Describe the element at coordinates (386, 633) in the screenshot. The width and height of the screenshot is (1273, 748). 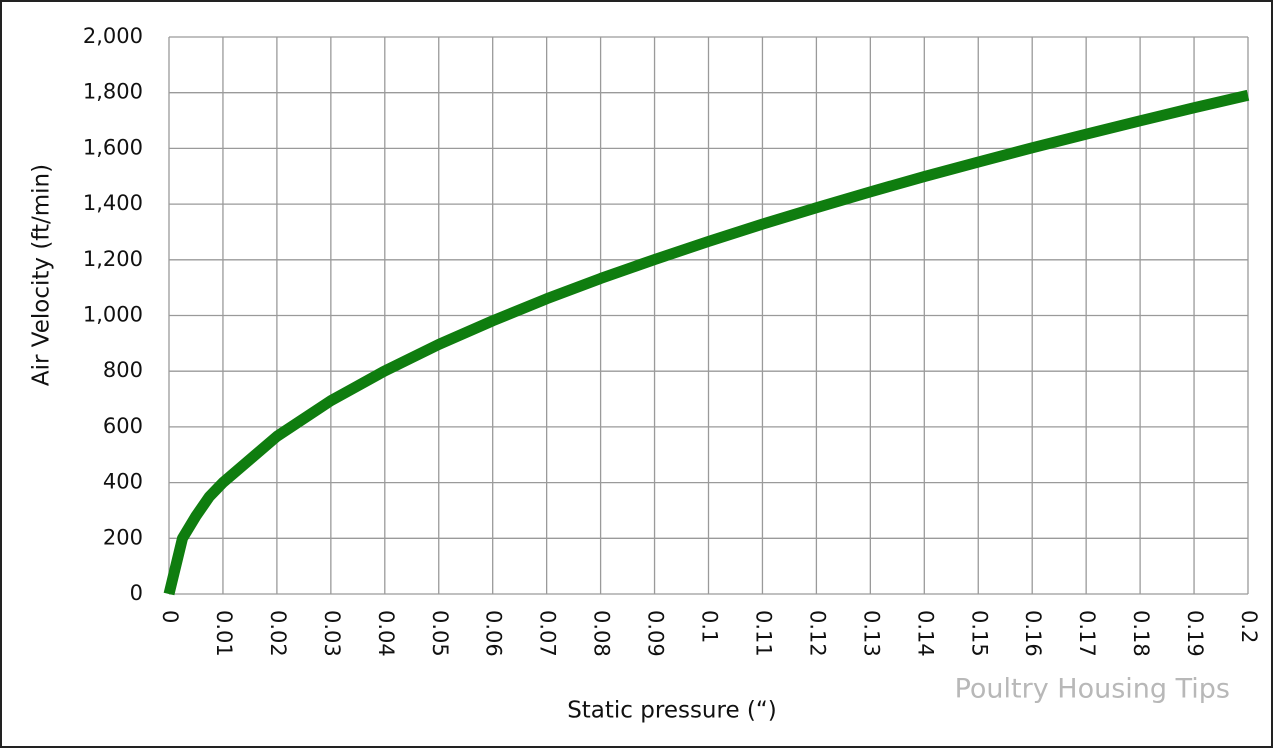
I see `x-tick-label: 0.04` at that location.